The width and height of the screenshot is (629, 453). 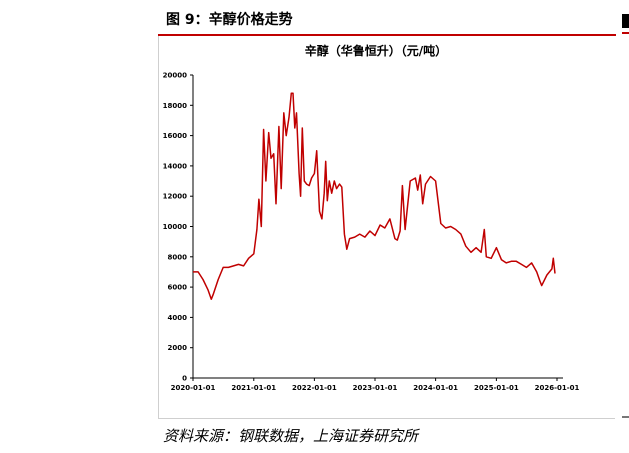 I want to click on x-tick-label: 2023-01-01, so click(x=375, y=388).